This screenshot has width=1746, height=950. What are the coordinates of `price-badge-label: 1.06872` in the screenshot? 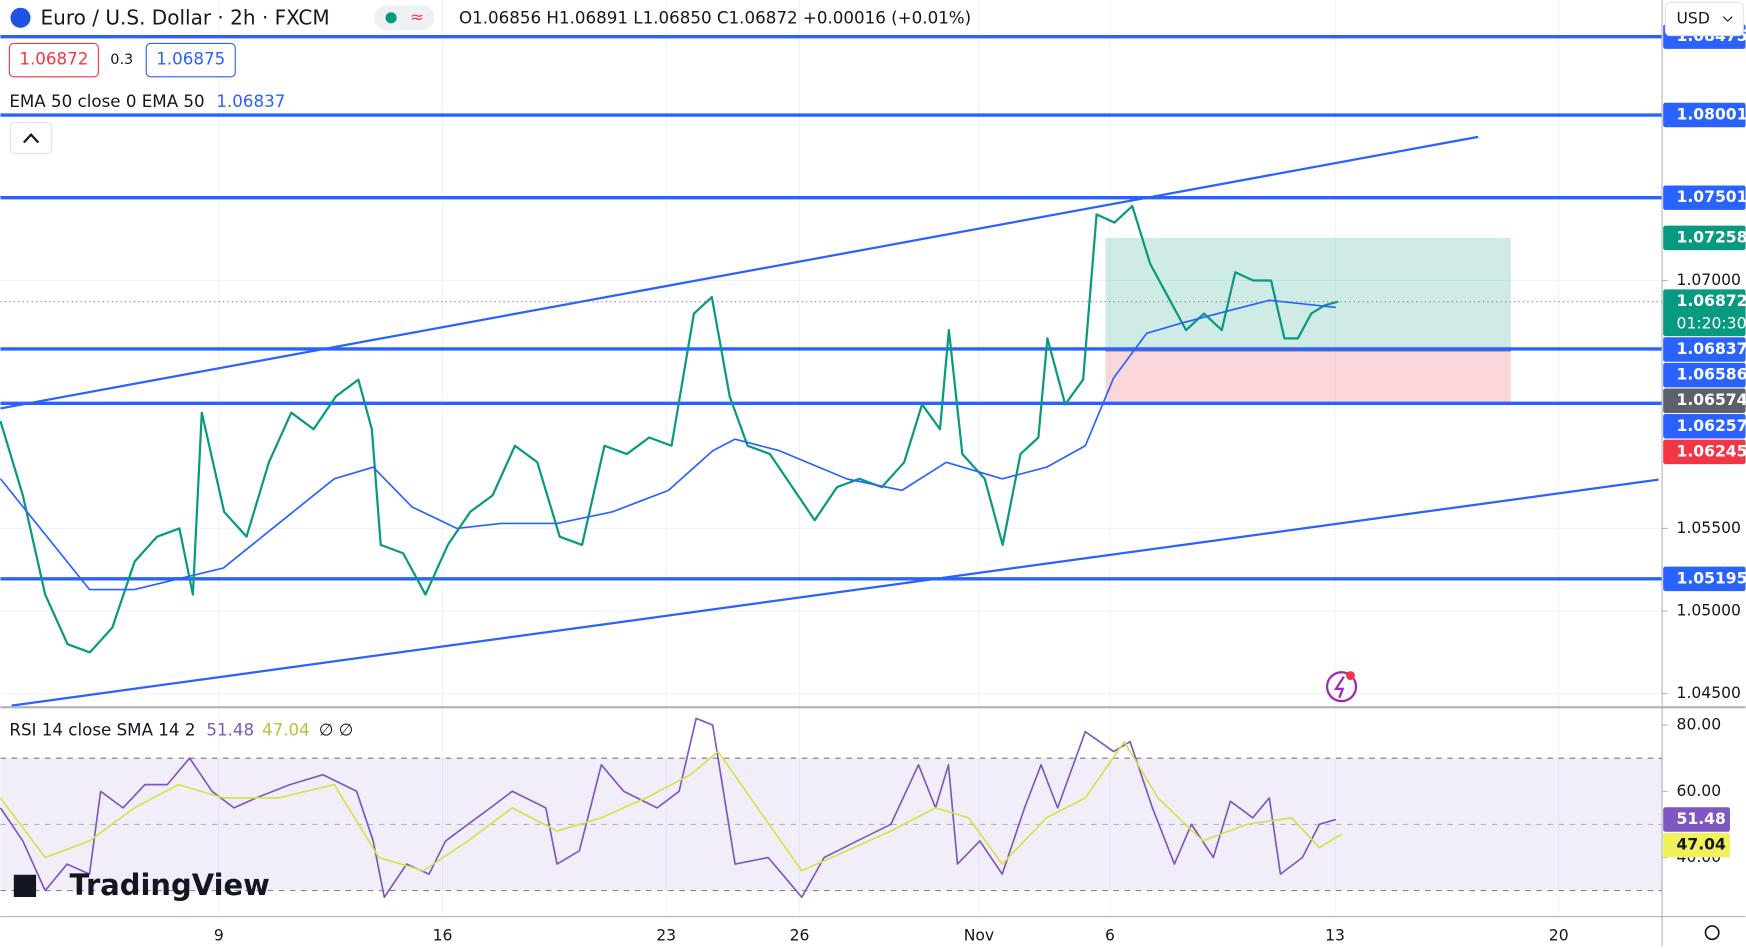 It's located at (1711, 301).